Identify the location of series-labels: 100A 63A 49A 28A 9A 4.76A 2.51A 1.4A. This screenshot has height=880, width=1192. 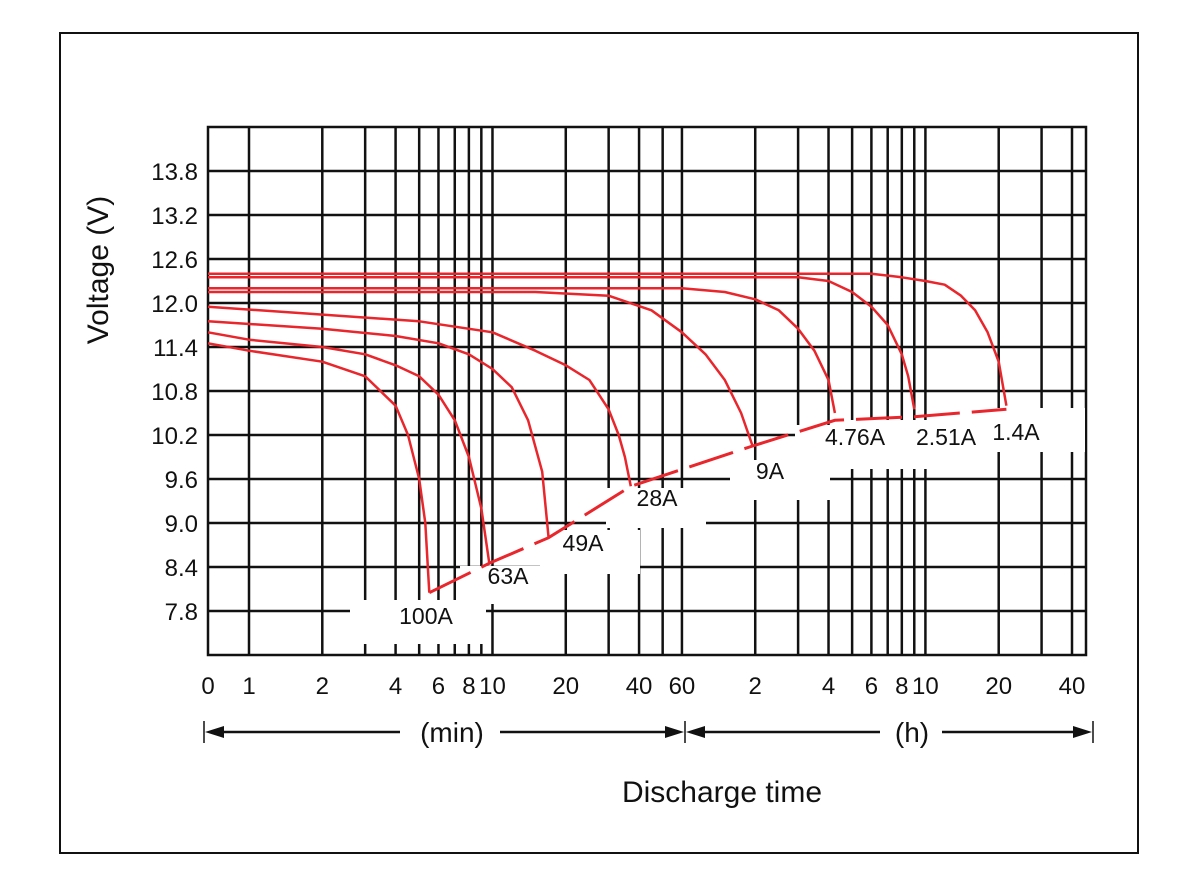
(719, 524).